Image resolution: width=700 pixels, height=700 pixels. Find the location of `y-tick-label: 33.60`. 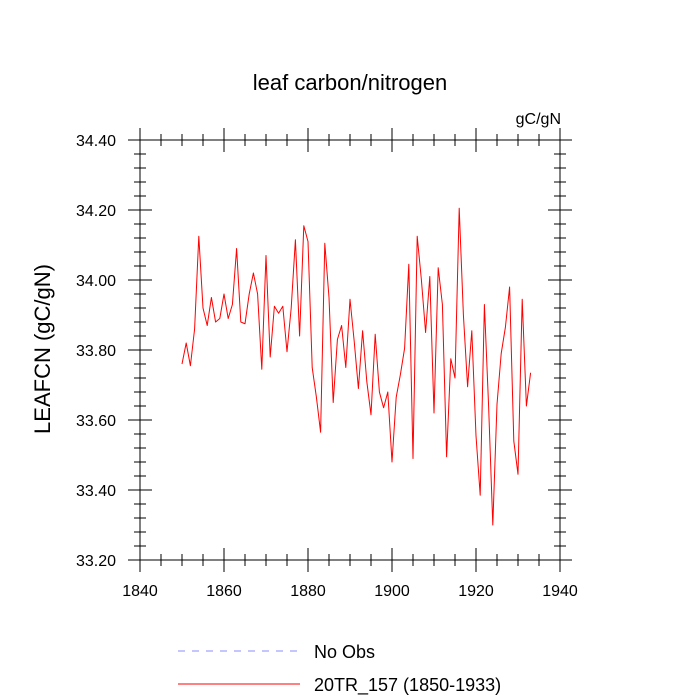

y-tick-label: 33.60 is located at coordinates (96, 421).